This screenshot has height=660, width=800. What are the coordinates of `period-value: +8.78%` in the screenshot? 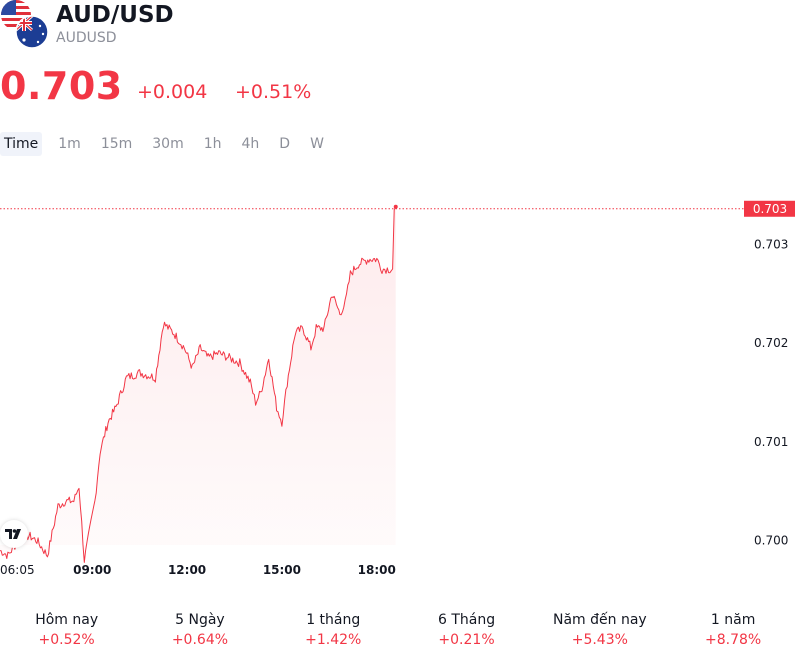 It's located at (733, 640).